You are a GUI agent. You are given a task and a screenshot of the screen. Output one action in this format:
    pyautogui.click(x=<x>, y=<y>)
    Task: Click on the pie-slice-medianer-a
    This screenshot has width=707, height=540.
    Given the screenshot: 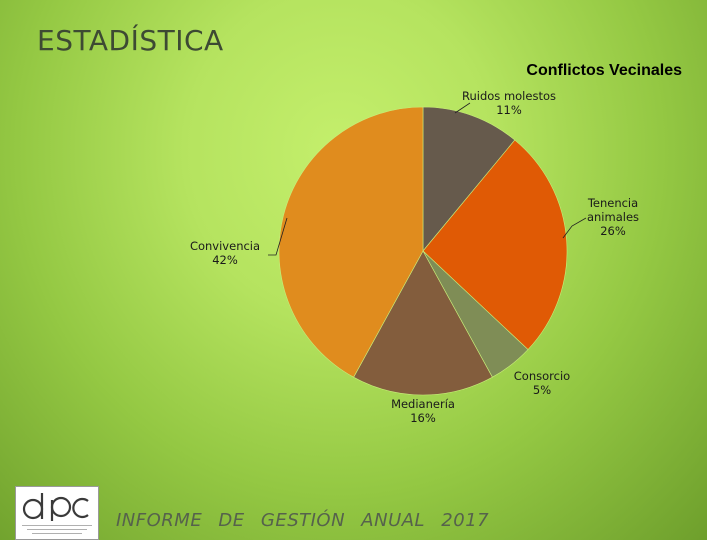 What is the action you would take?
    pyautogui.click(x=423, y=323)
    